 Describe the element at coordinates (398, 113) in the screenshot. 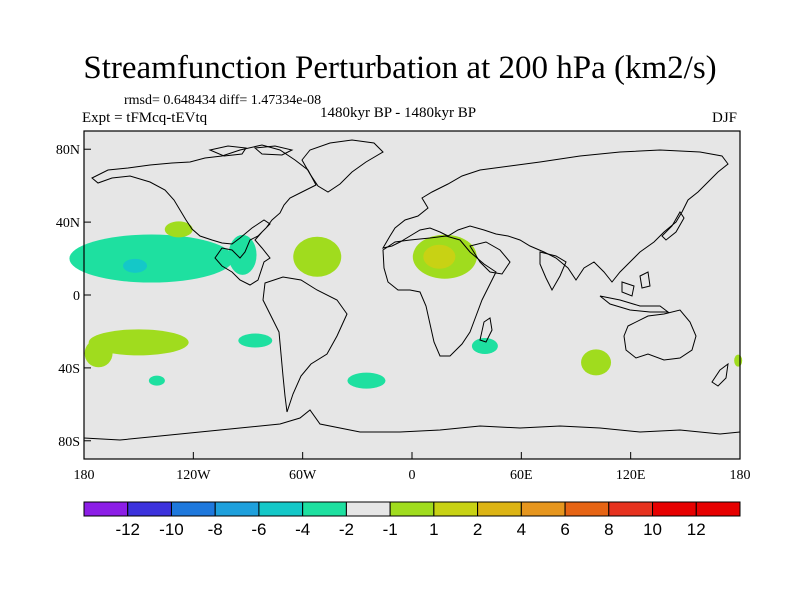

I see `period-label: 1480kyr BP - 1480kyr BP` at that location.